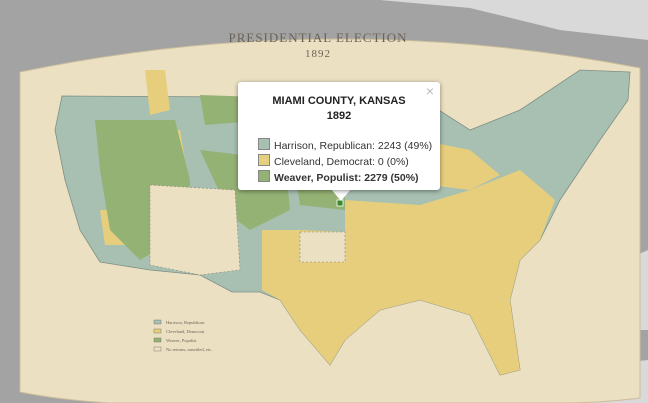 Image resolution: width=648 pixels, height=403 pixels. Describe the element at coordinates (339, 101) in the screenshot. I see `popup-title: MIAMI COUNTY, KANSAS` at that location.